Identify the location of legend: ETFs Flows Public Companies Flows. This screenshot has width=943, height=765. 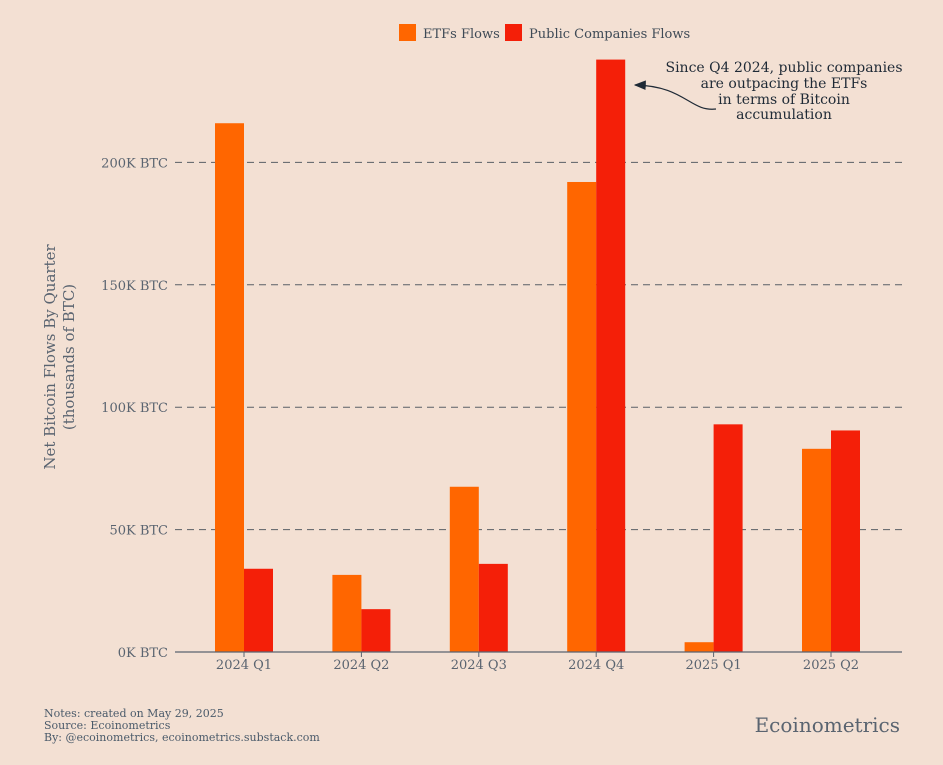
(544, 33).